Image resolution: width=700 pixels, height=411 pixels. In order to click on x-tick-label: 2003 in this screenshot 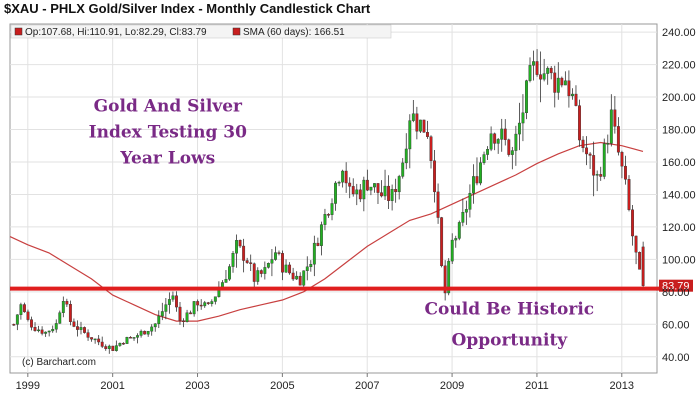, I will do `click(197, 386)`.